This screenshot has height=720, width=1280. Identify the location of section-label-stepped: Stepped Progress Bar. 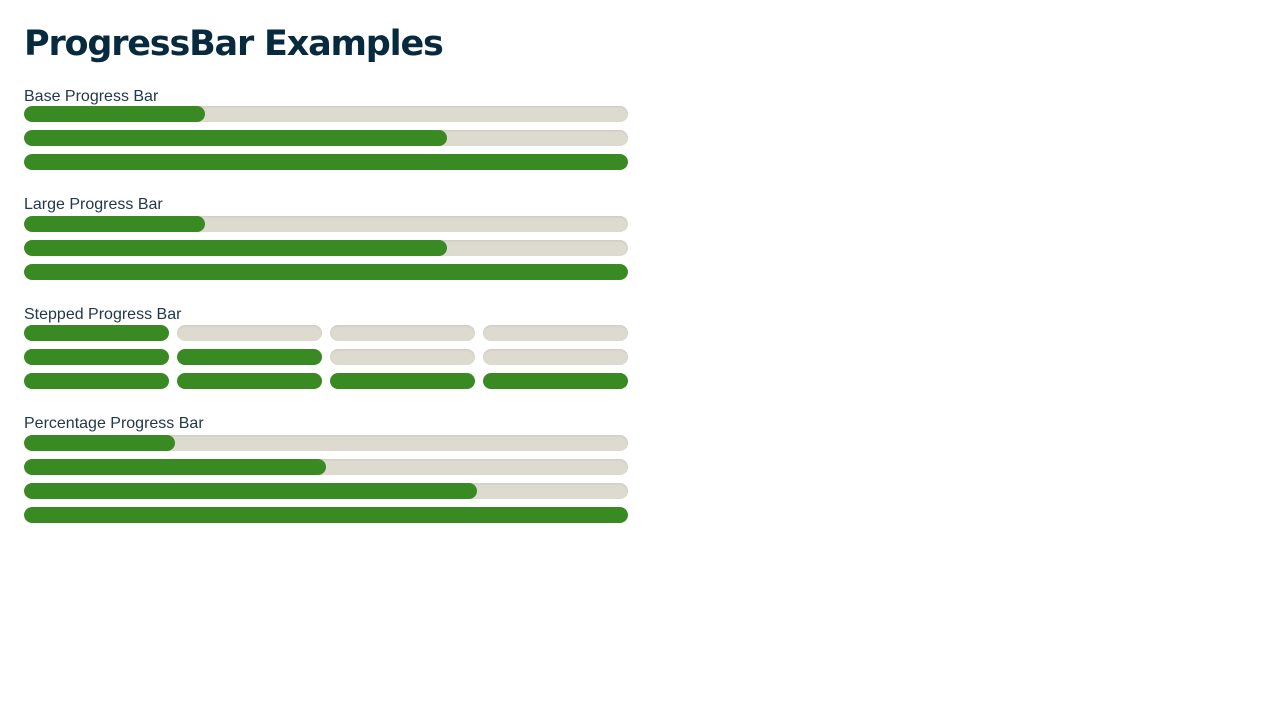
(103, 314).